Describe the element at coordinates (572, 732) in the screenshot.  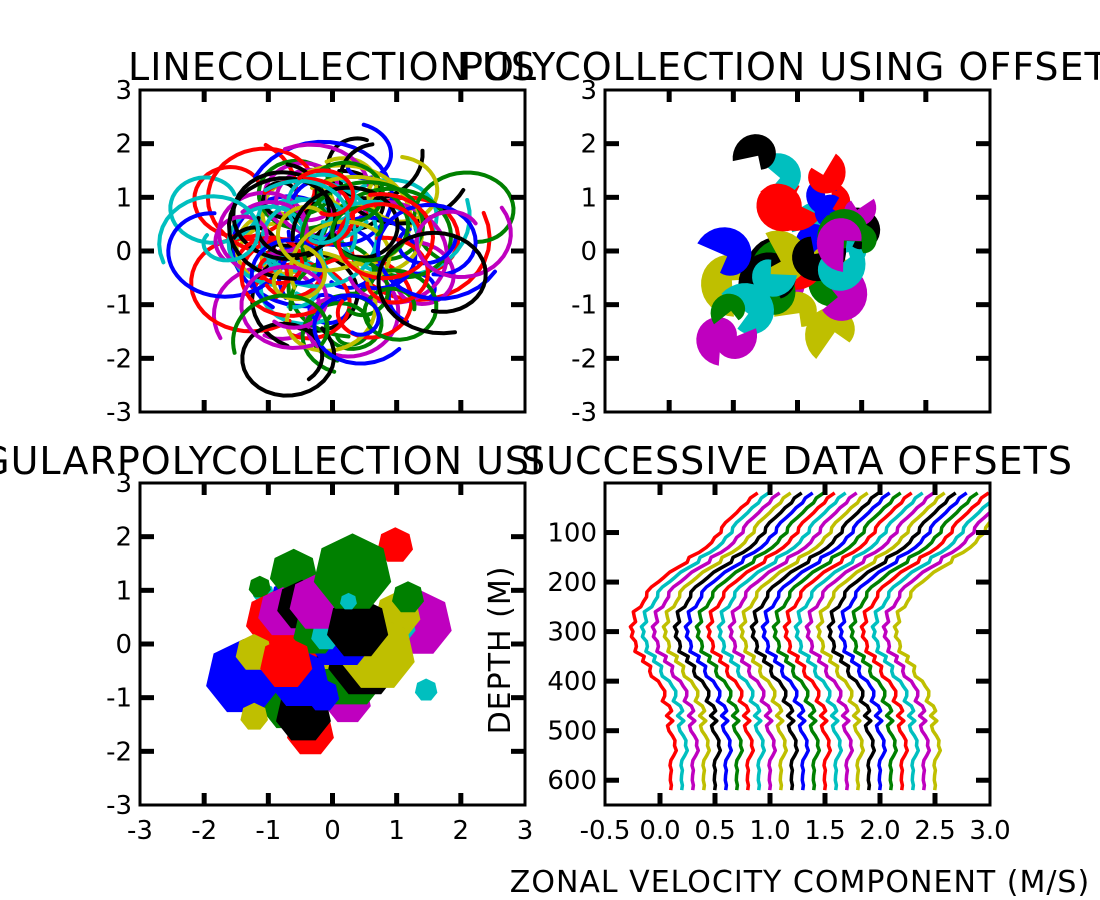
I see `y-tick-label: 500` at that location.